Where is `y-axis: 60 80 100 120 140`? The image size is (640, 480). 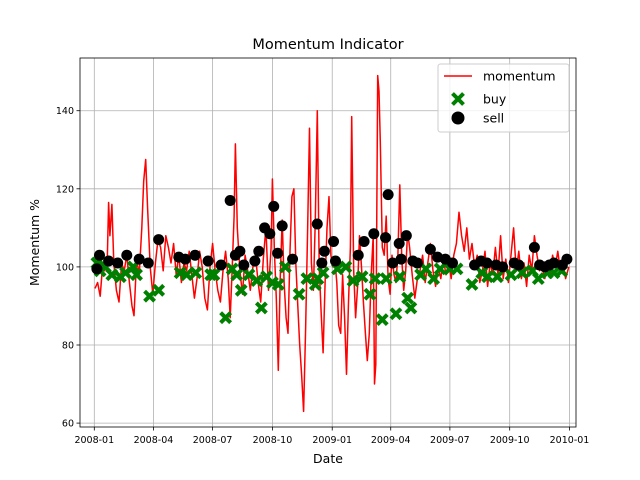 y-axis: 60 80 100 120 140 is located at coordinates (68, 268).